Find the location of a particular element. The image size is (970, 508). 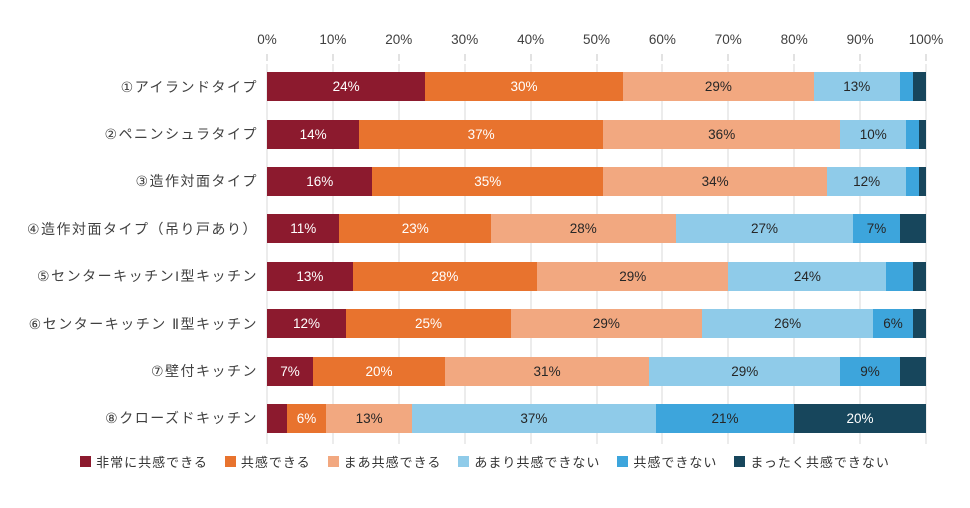

legend-item: まあ共感できる is located at coordinates (384, 461).